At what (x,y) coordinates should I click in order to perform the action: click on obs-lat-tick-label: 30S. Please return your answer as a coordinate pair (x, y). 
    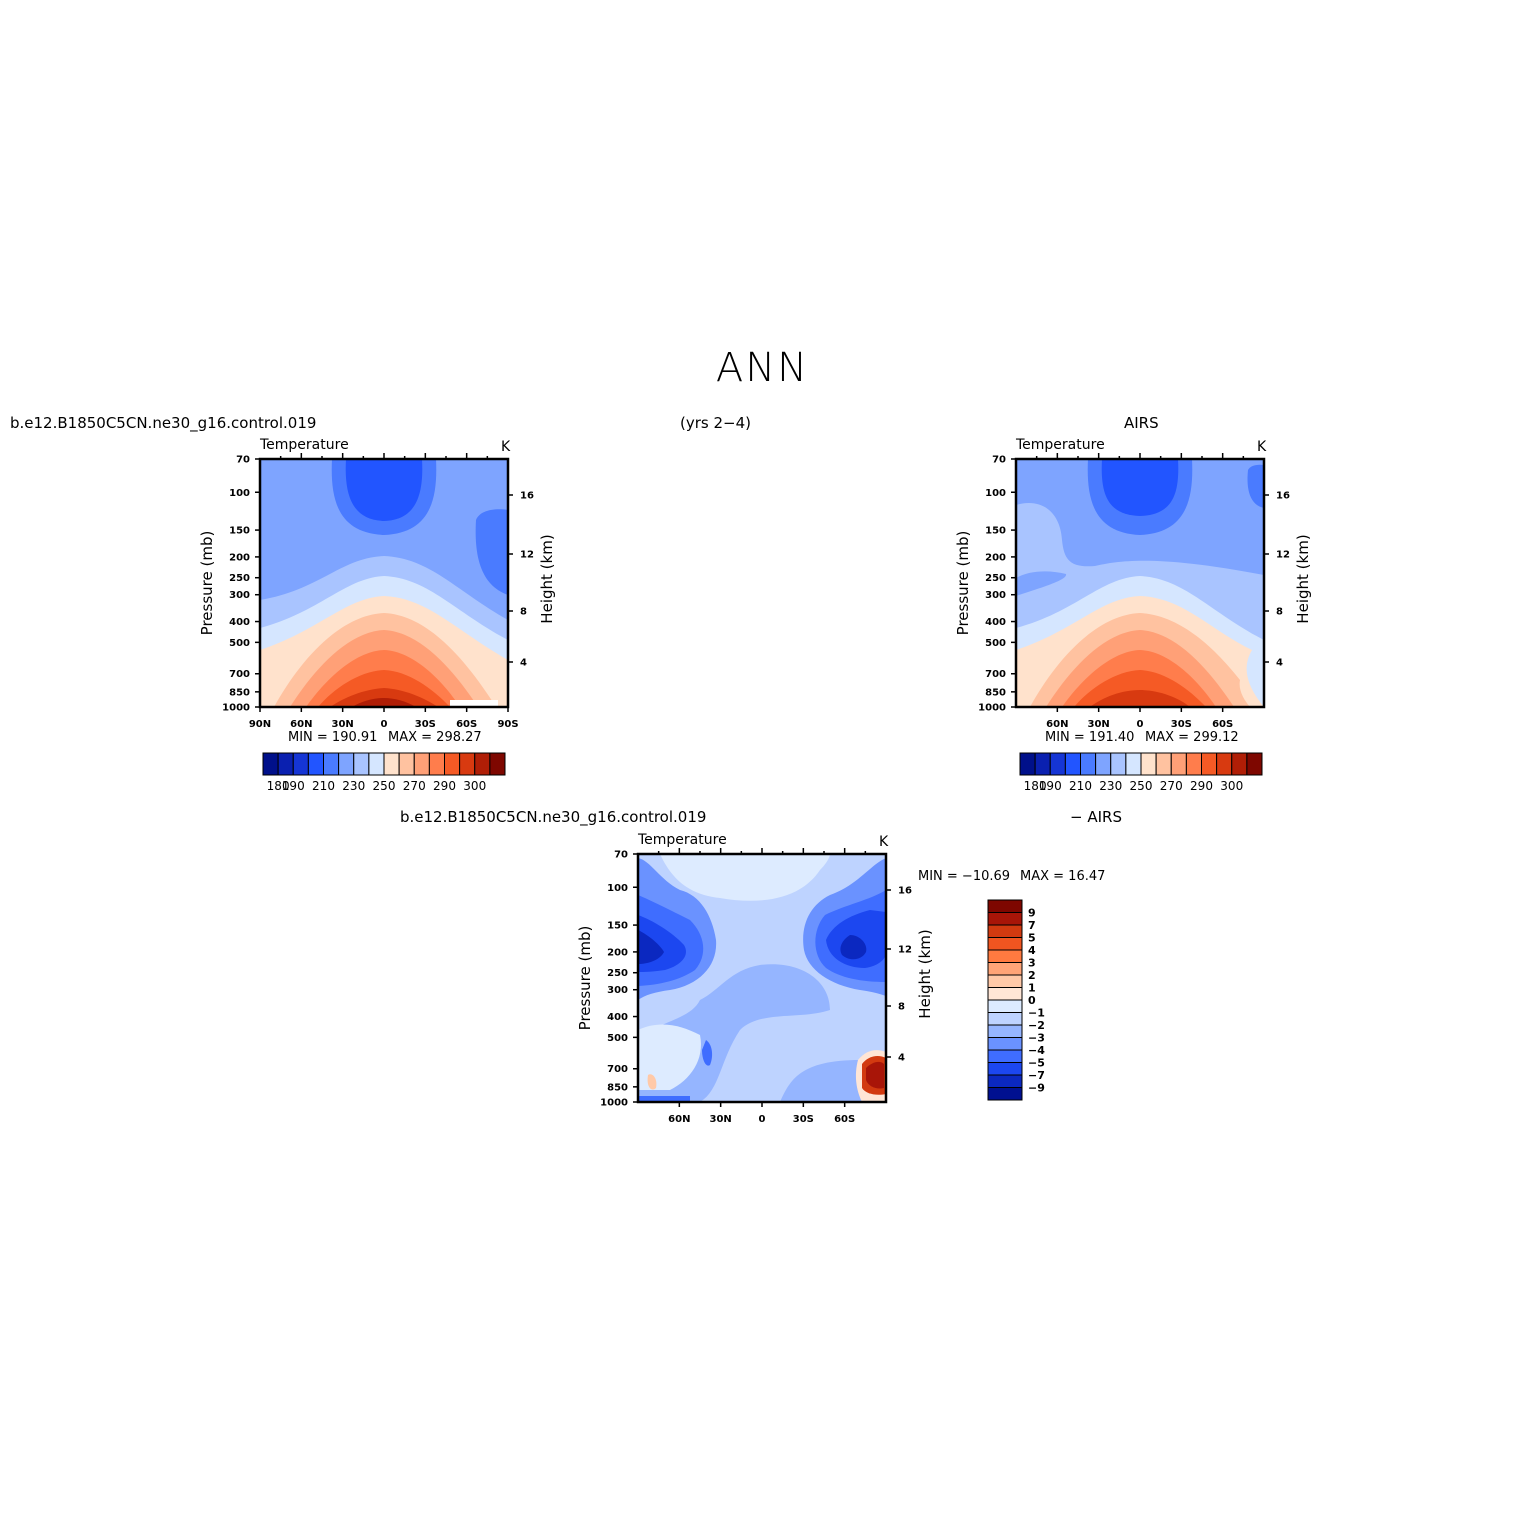
    Looking at the image, I should click on (1181, 724).